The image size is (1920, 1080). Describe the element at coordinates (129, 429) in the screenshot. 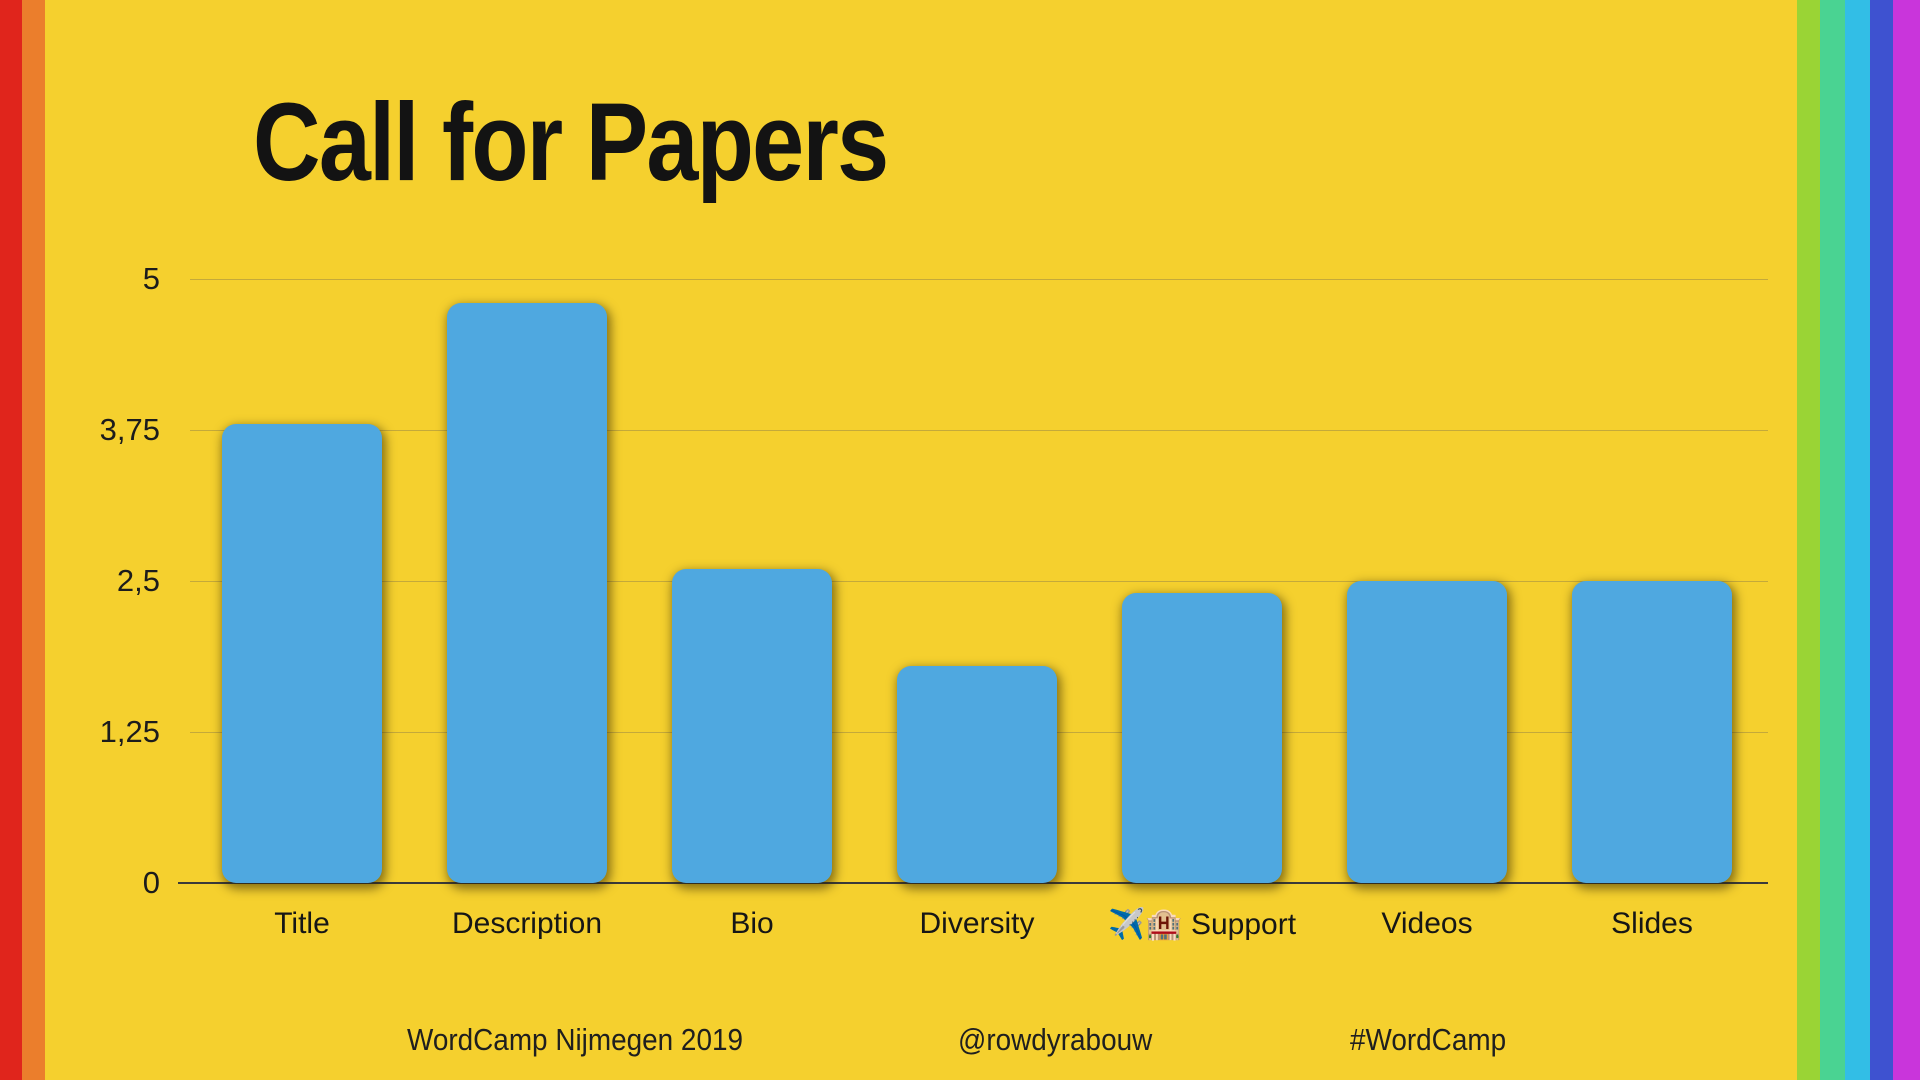

I see `y-axis-tick-label: 3,75` at that location.